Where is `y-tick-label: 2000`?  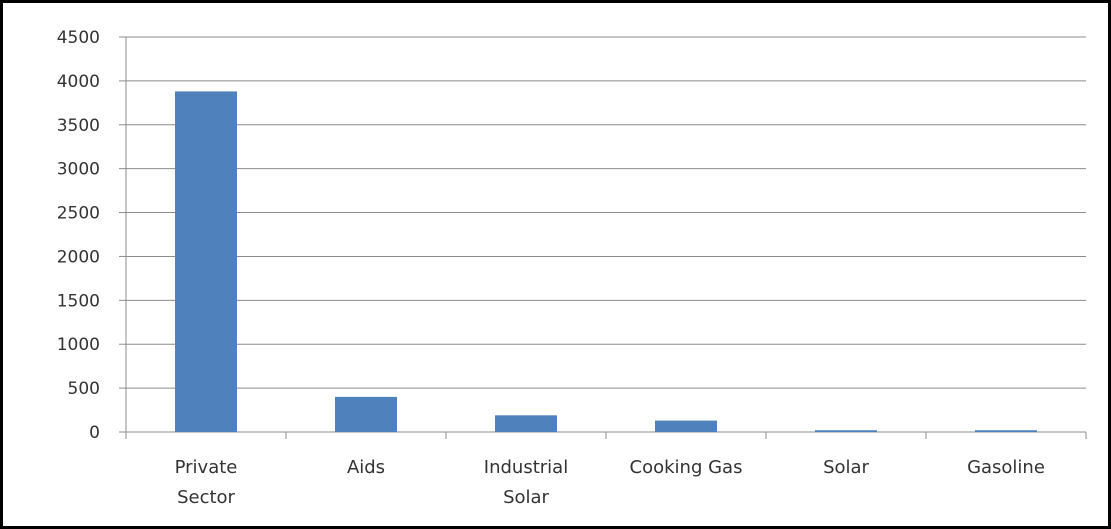 y-tick-label: 2000 is located at coordinates (78, 257).